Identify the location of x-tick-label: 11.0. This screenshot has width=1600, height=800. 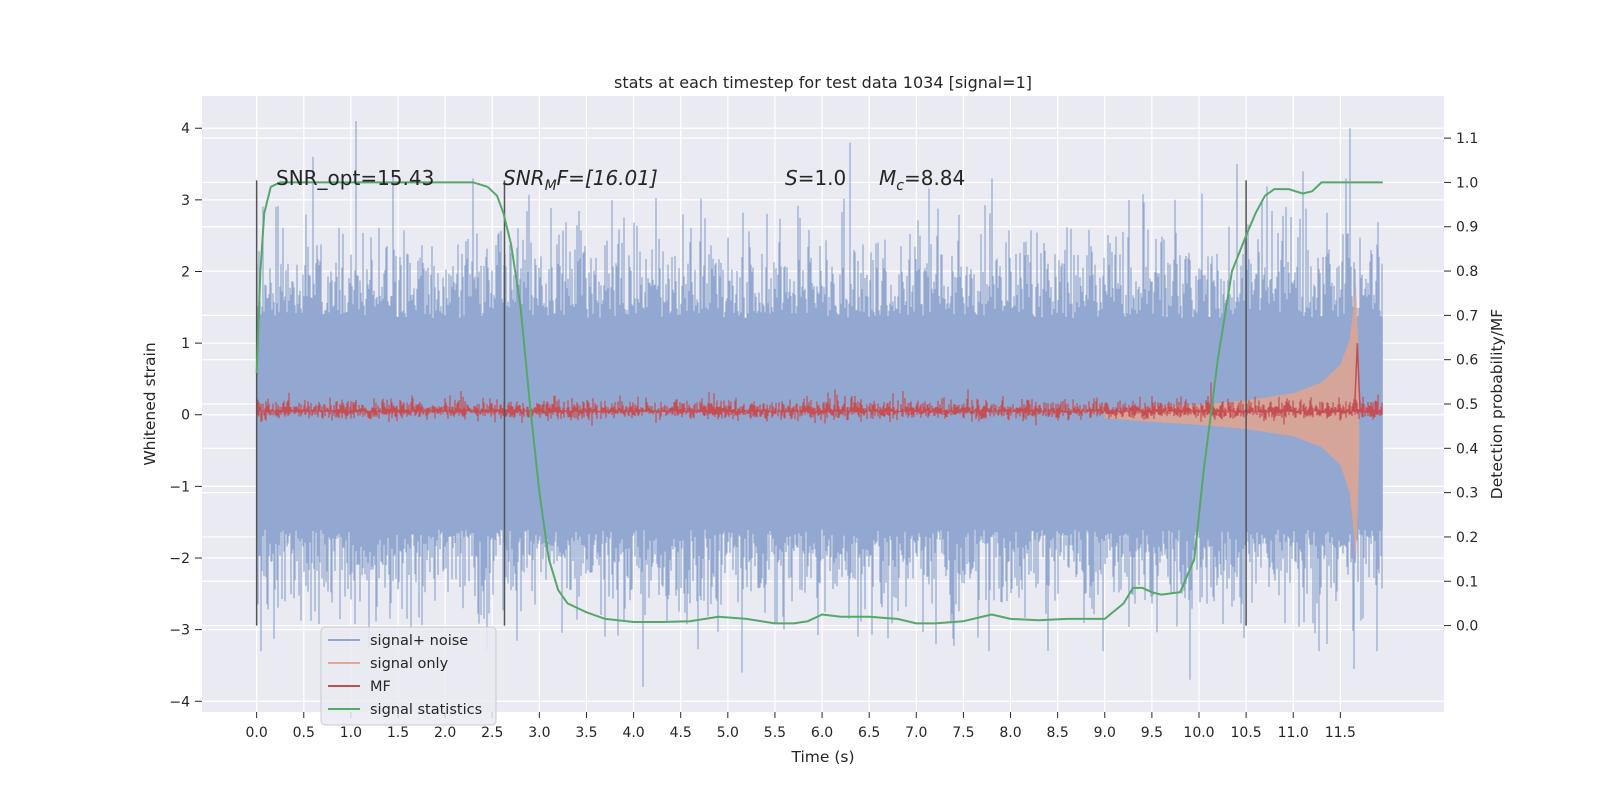
(1293, 733).